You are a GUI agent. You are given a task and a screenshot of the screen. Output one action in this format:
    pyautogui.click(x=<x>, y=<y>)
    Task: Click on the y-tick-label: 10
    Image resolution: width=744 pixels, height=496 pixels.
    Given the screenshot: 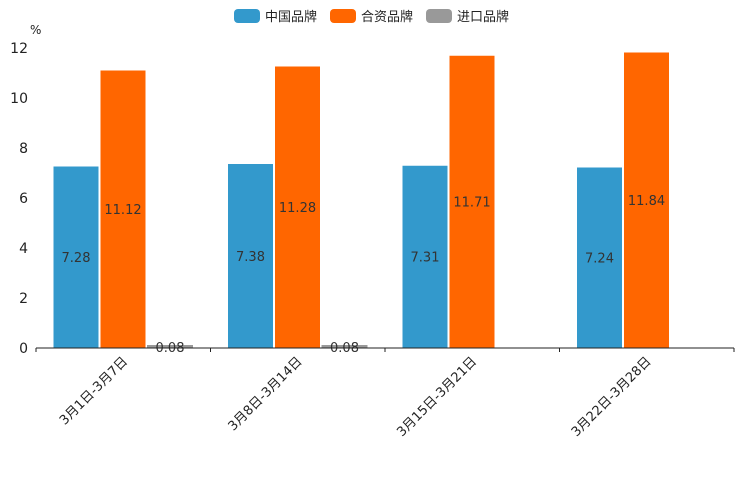 What is the action you would take?
    pyautogui.click(x=19, y=99)
    